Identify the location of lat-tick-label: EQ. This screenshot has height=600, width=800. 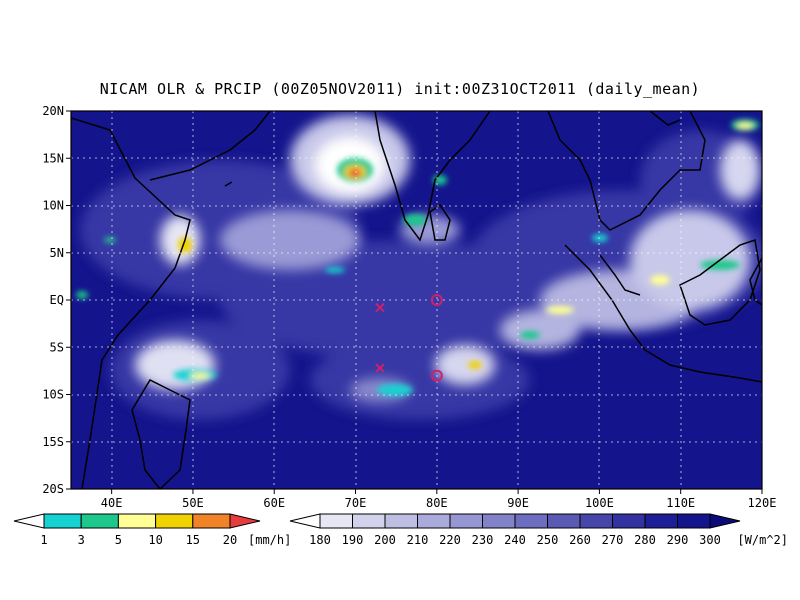
(57, 300).